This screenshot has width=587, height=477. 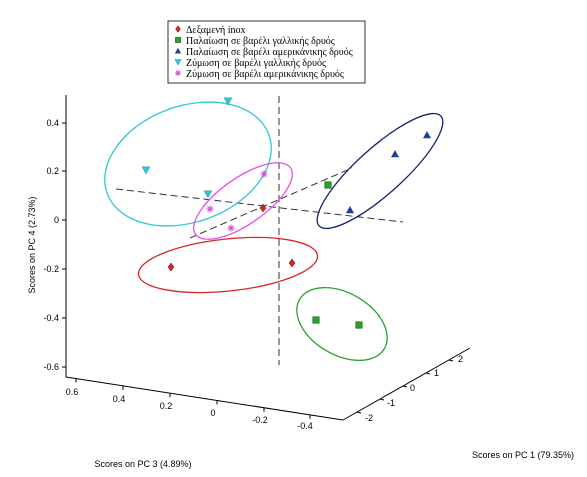 What do you see at coordinates (369, 418) in the screenshot?
I see `pc1-tick-label: -2` at bounding box center [369, 418].